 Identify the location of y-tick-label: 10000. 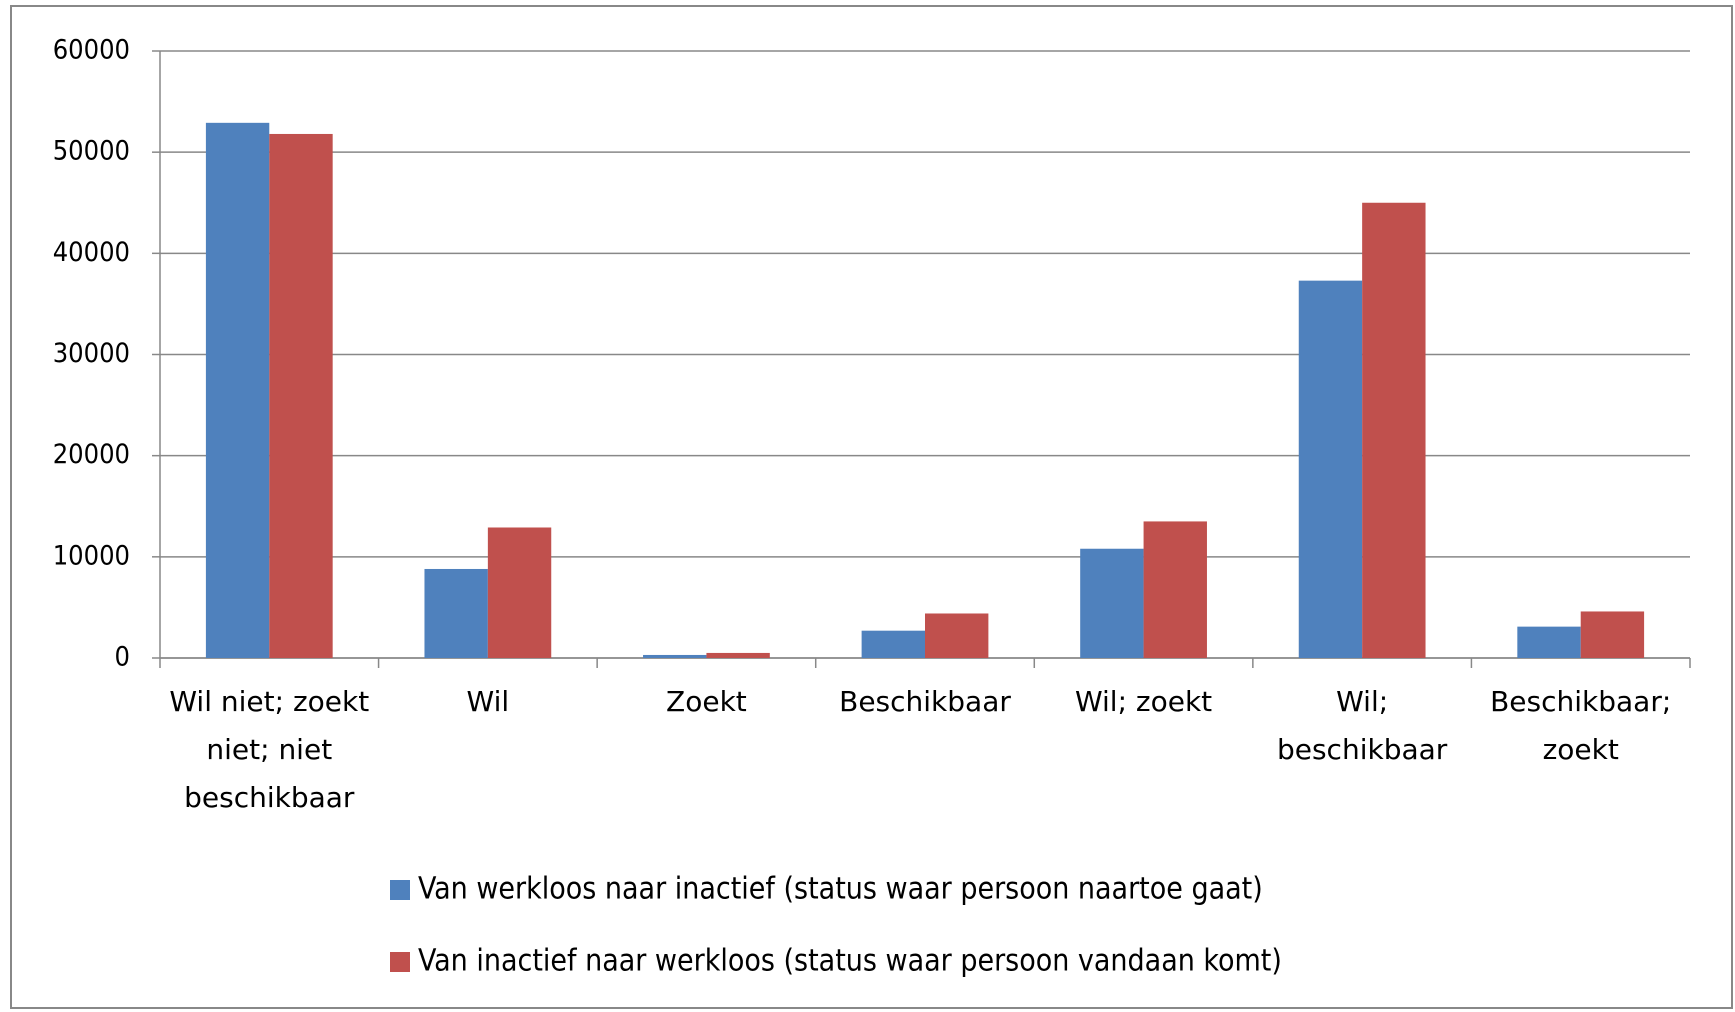
(91, 555).